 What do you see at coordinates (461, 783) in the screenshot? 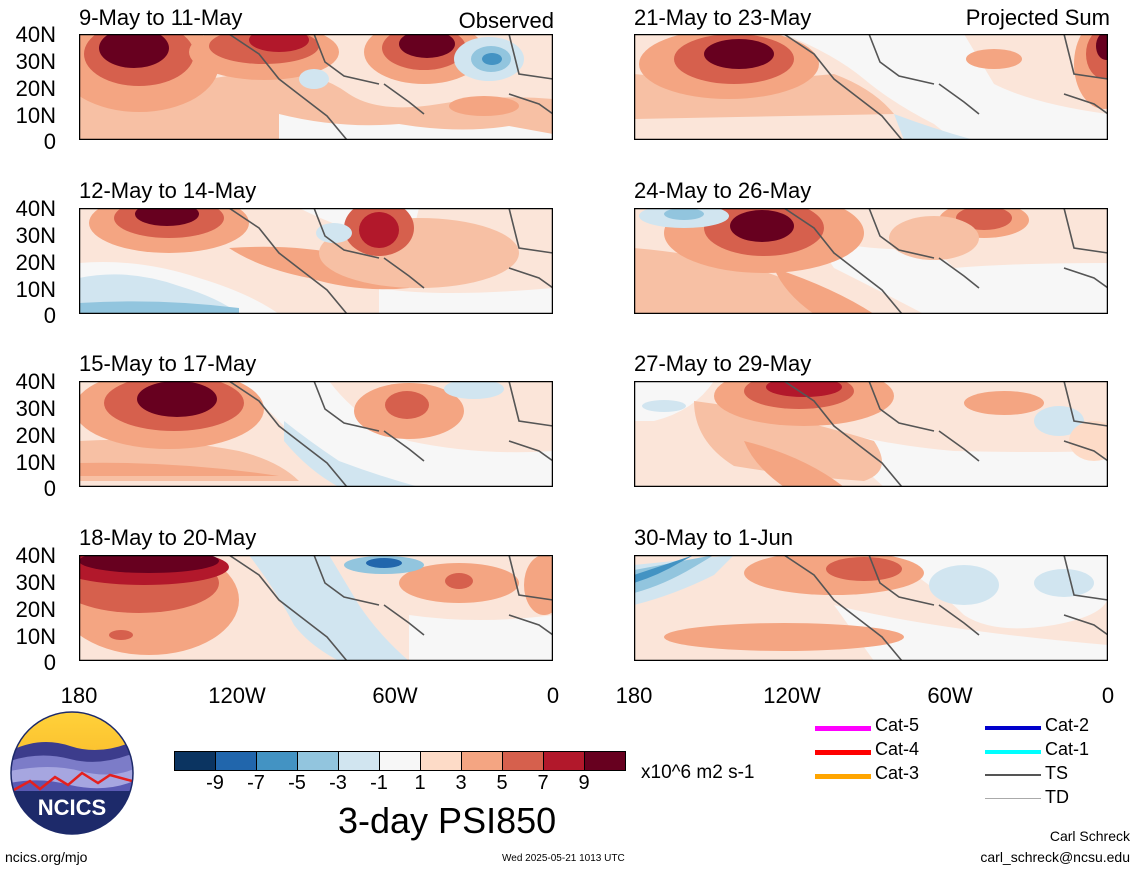
I see `colorbar-tick: 3` at bounding box center [461, 783].